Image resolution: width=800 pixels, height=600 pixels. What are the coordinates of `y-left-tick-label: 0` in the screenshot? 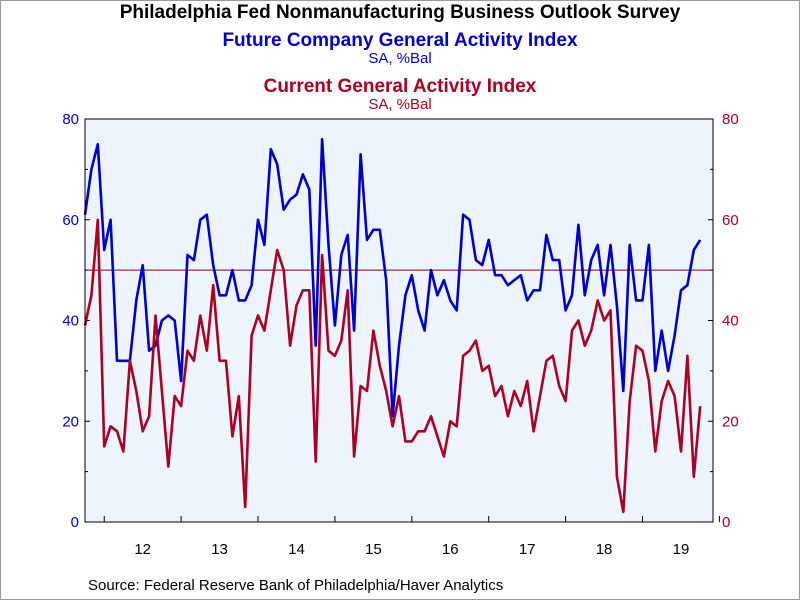 It's located at (75, 522).